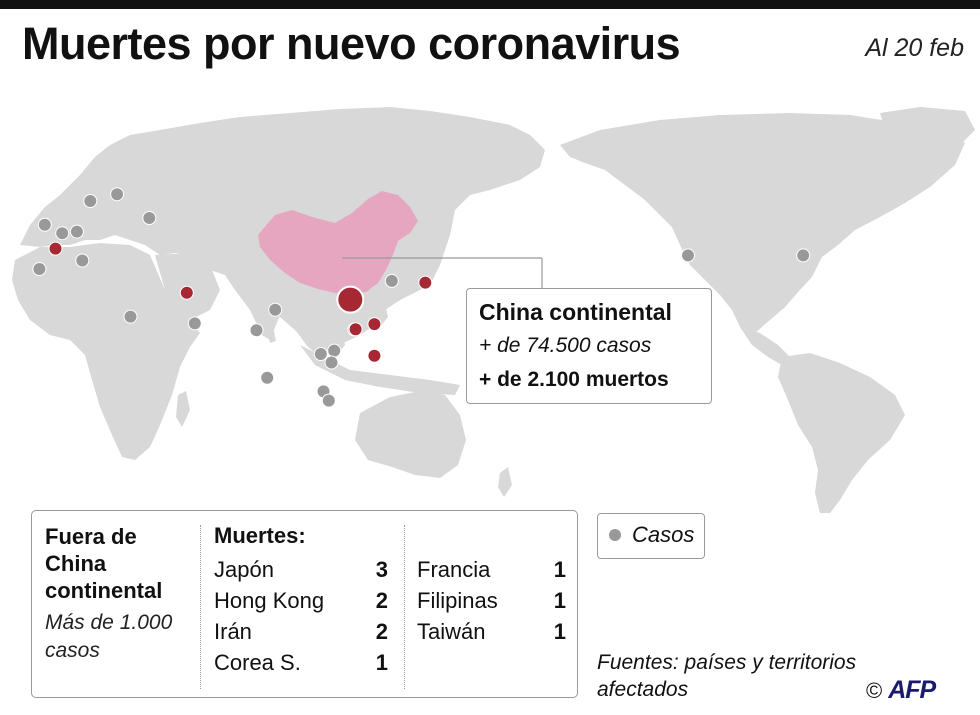 This screenshot has height=715, width=980. What do you see at coordinates (301, 632) in the screenshot?
I see `death-row-iran: Irán 2` at bounding box center [301, 632].